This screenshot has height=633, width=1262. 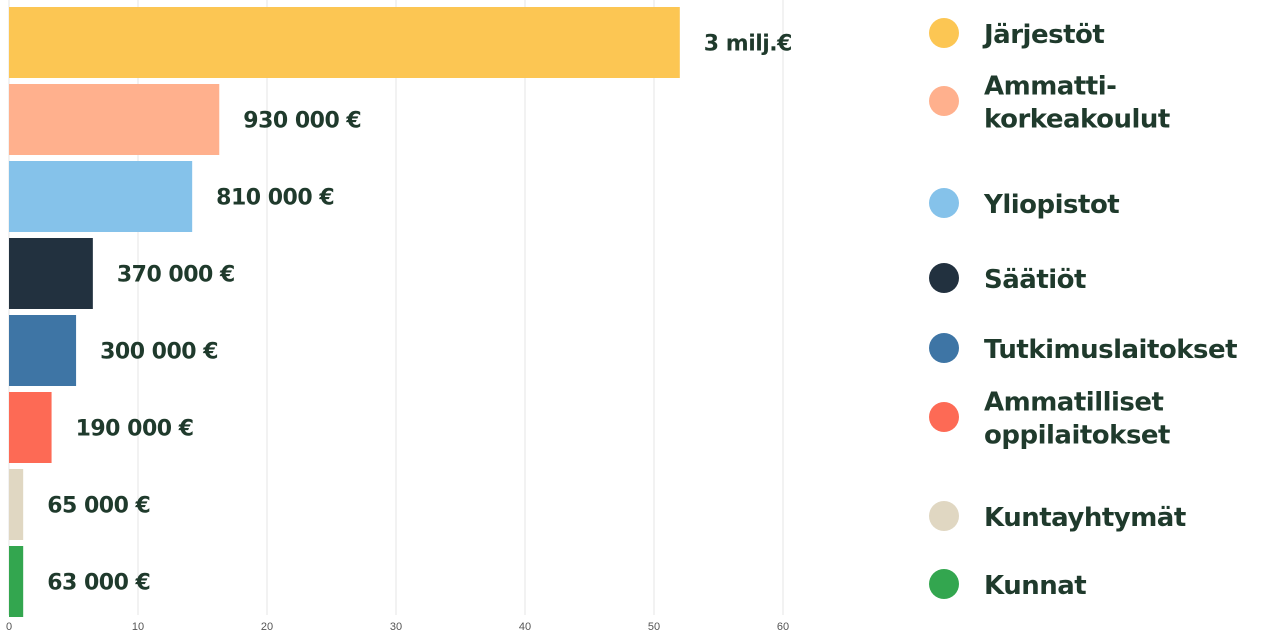 I want to click on legend-label: Ammatilliset, so click(x=1074, y=403).